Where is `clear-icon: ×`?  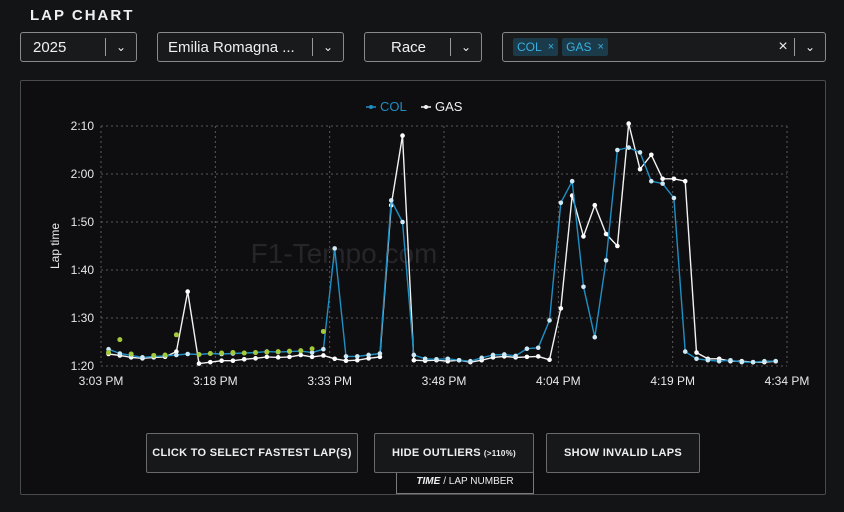 clear-icon: × is located at coordinates (783, 46).